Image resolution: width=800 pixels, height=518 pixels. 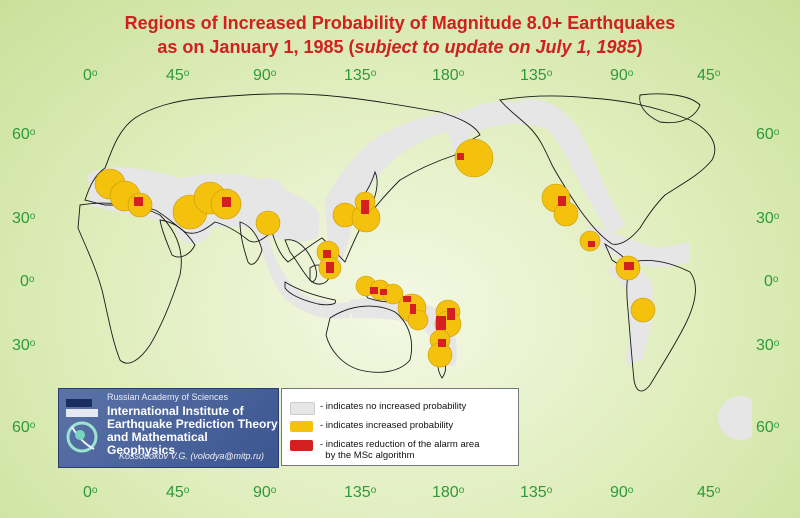 I want to click on bottom-lon-tick-0: 0o, so click(x=90, y=492).